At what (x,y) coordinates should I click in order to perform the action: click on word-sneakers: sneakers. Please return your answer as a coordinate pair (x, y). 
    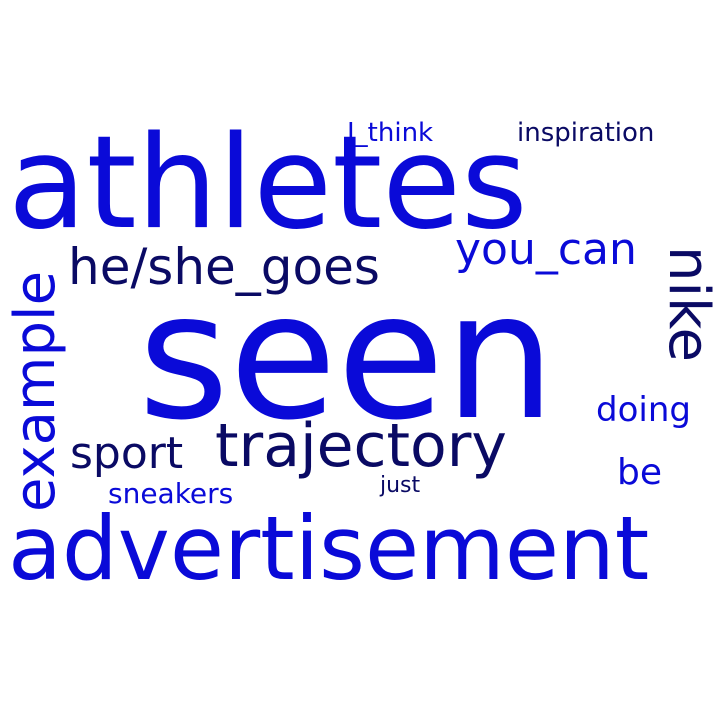
    Looking at the image, I should click on (171, 493).